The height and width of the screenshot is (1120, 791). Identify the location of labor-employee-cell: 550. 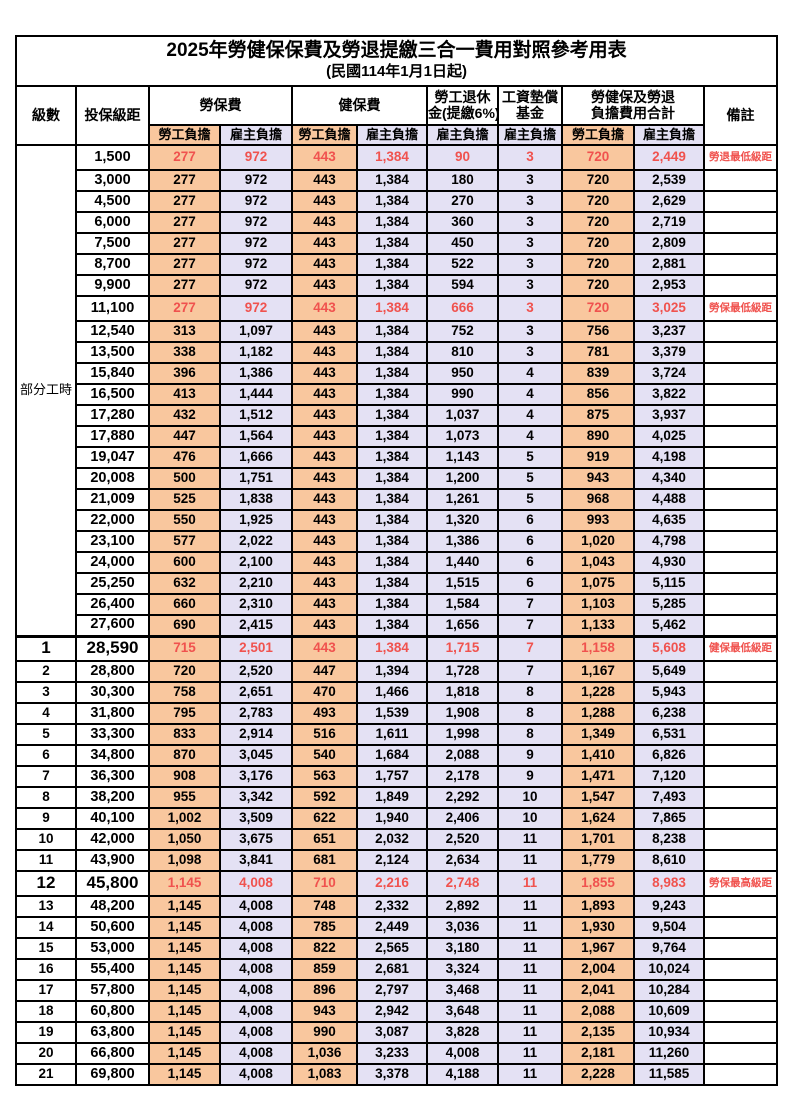
(184, 520).